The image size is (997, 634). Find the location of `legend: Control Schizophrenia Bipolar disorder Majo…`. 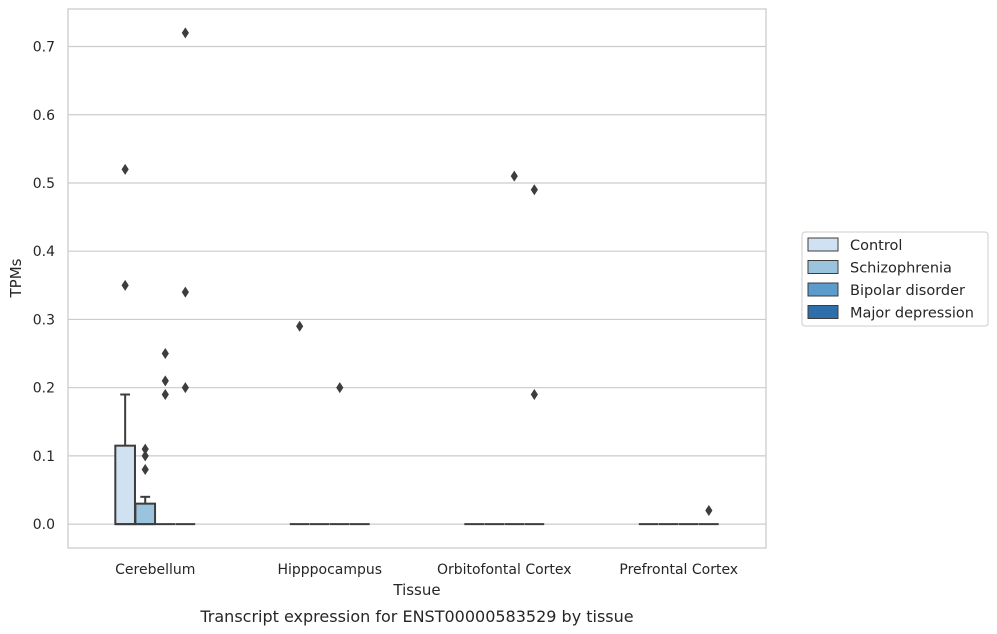

legend: Control Schizophrenia Bipolar disorder Majo… is located at coordinates (895, 279).